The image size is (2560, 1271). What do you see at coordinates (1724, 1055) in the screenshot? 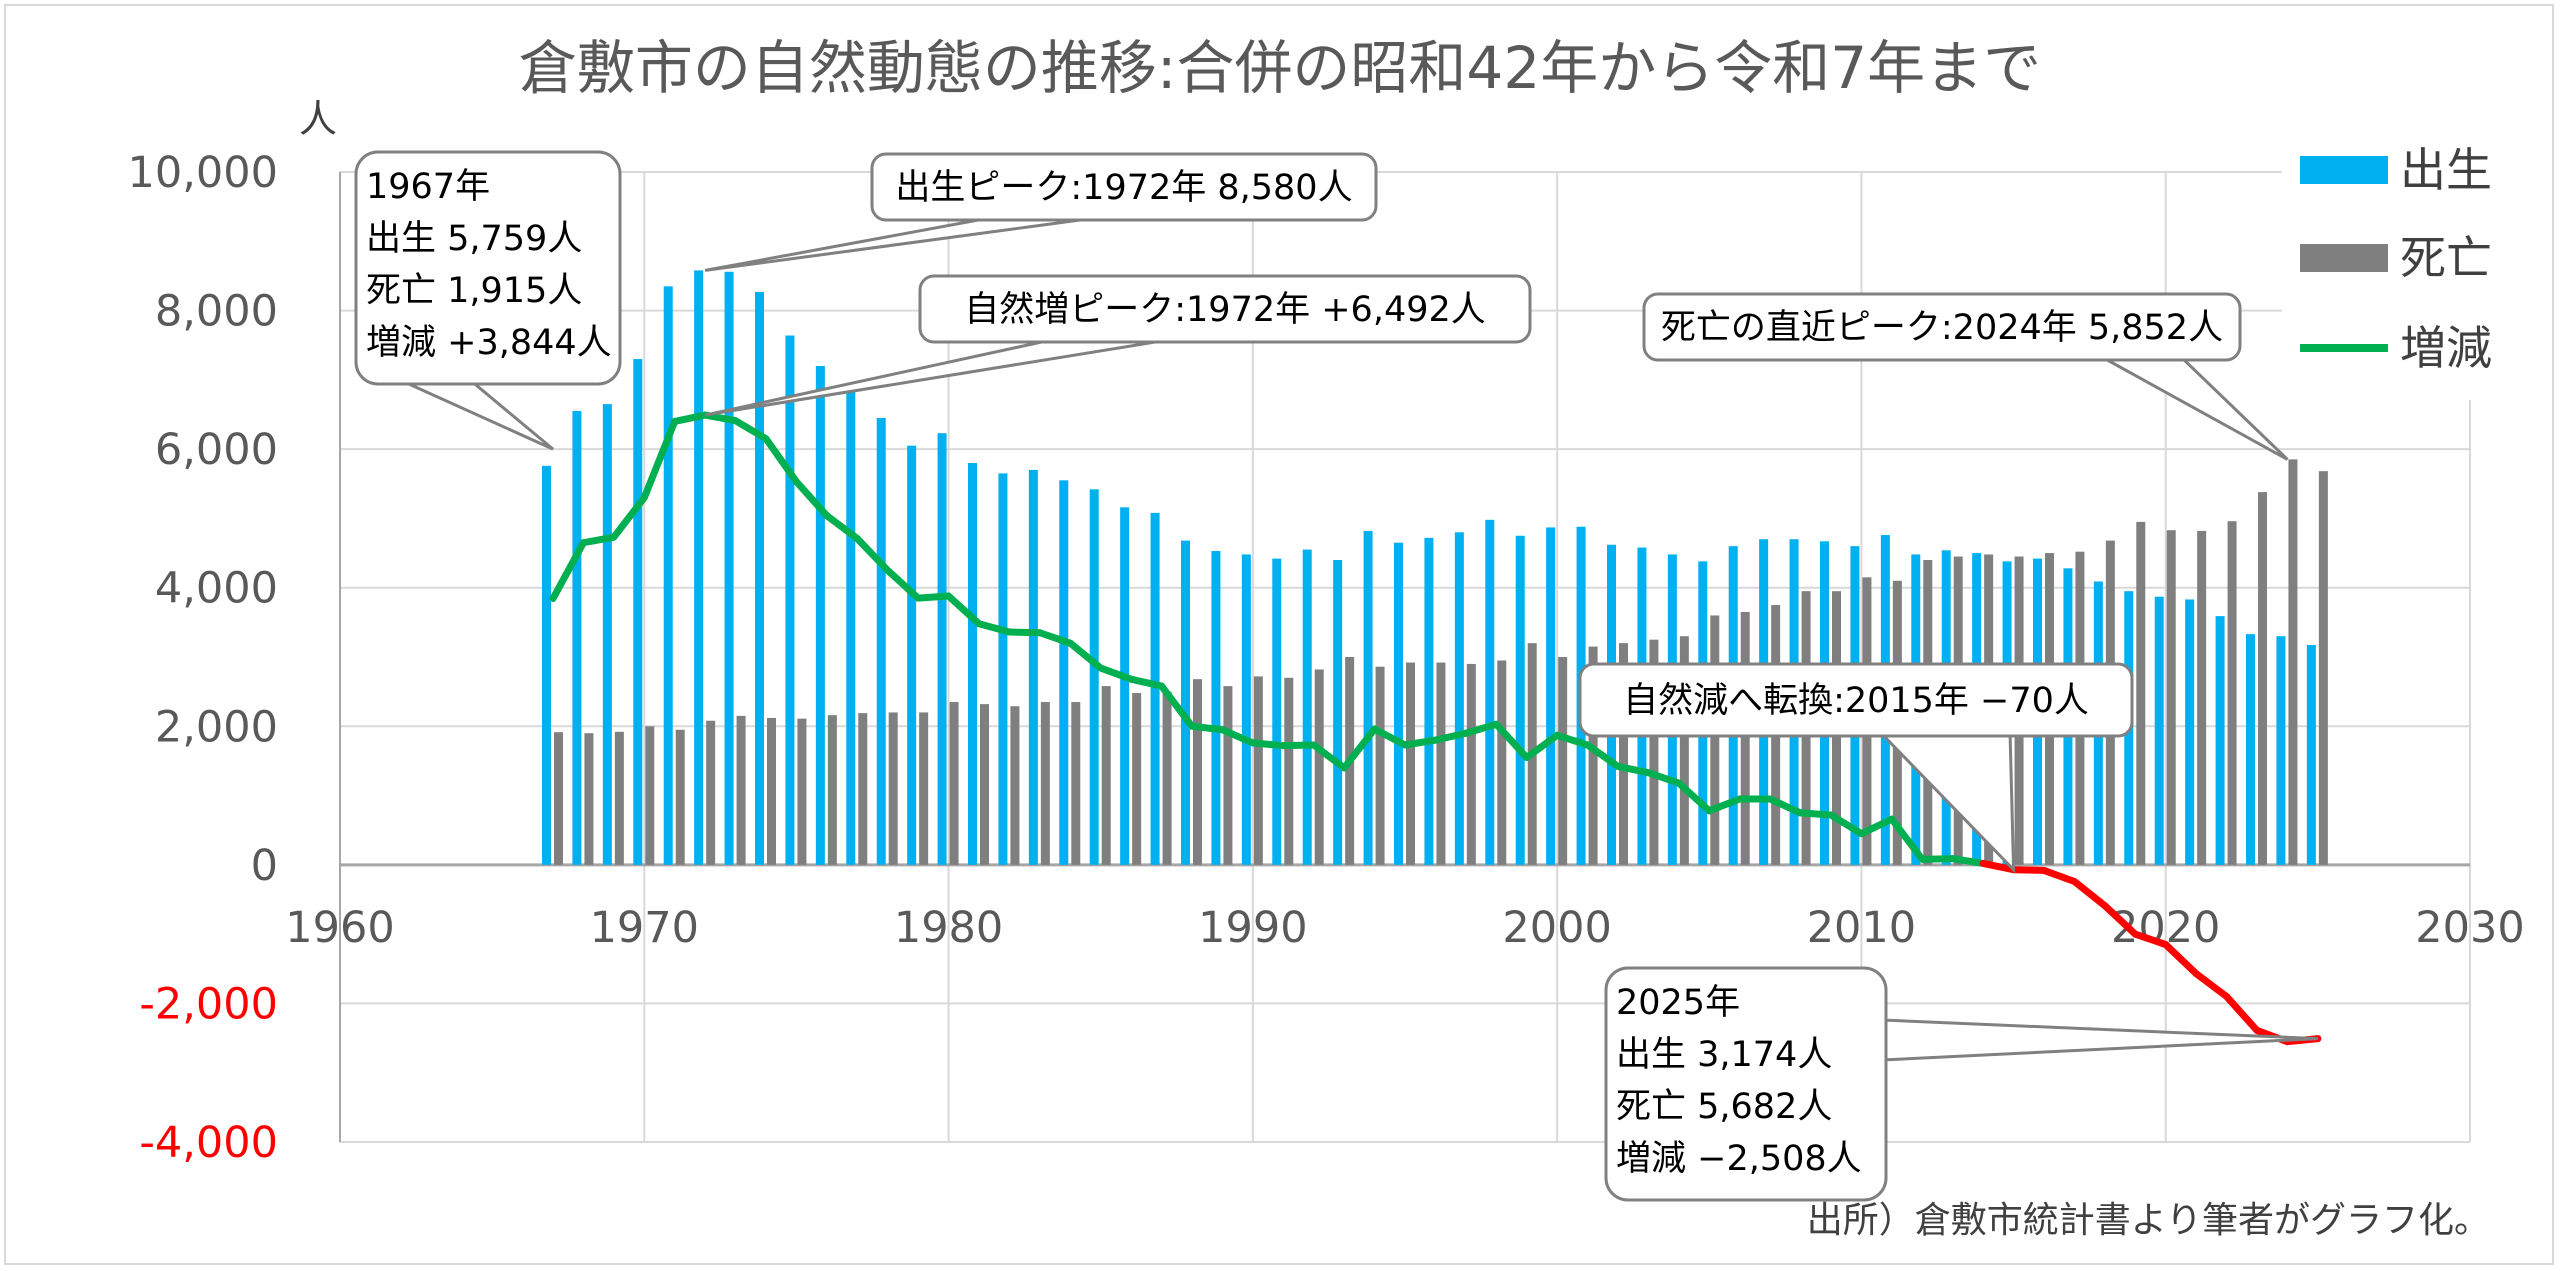
I see `callout-text: 出生 3,174人` at bounding box center [1724, 1055].